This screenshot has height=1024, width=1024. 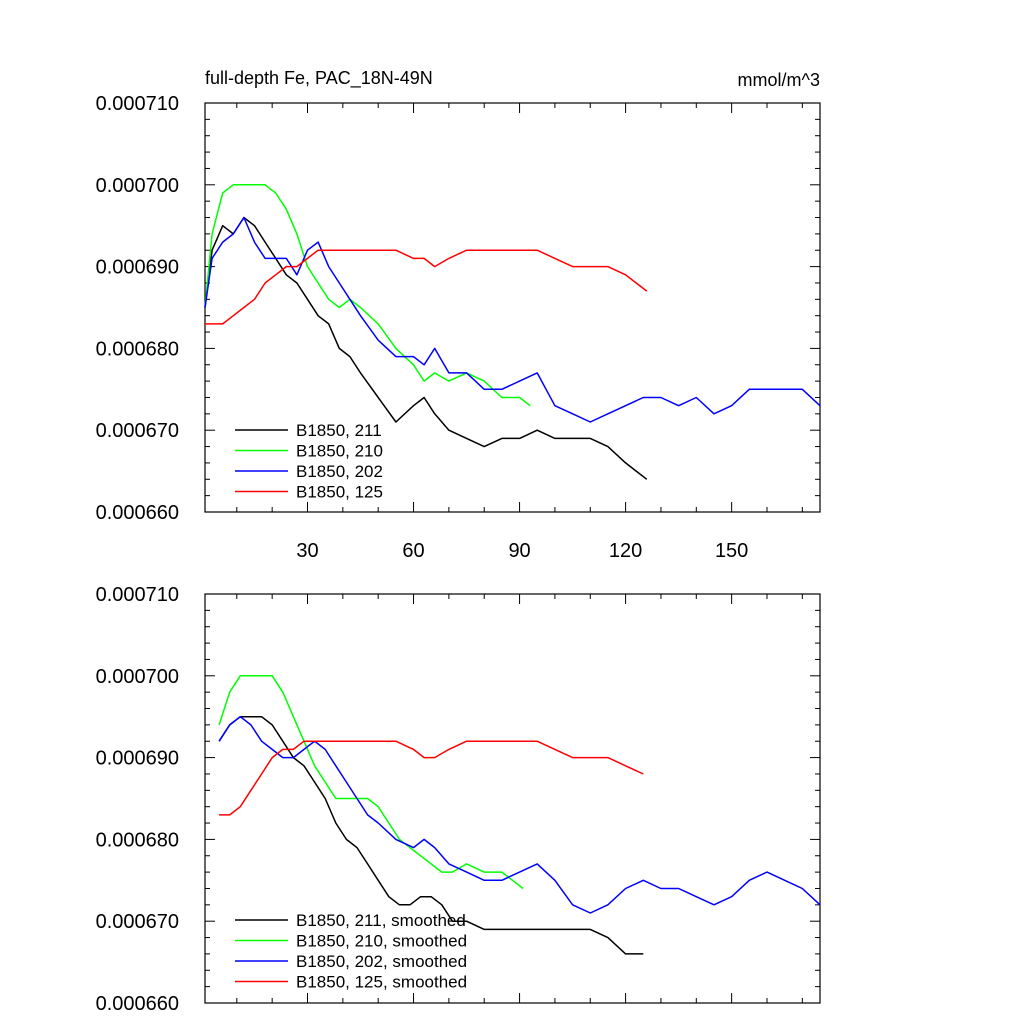 What do you see at coordinates (339, 430) in the screenshot?
I see `legend-label: B1850, 211` at bounding box center [339, 430].